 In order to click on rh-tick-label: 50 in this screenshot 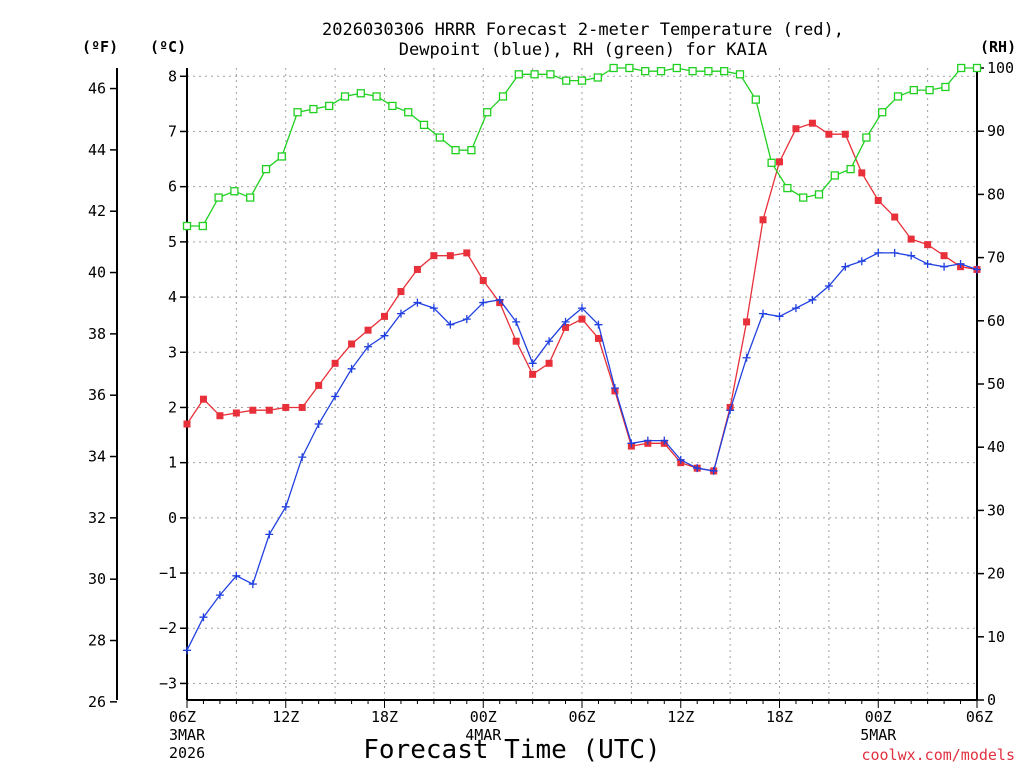, I will do `click(996, 384)`.